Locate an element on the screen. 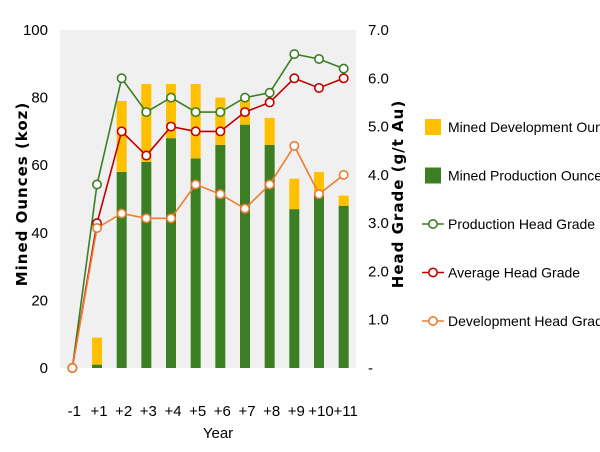 The width and height of the screenshot is (600, 452). y-left-tick-label: 60 is located at coordinates (39, 165).